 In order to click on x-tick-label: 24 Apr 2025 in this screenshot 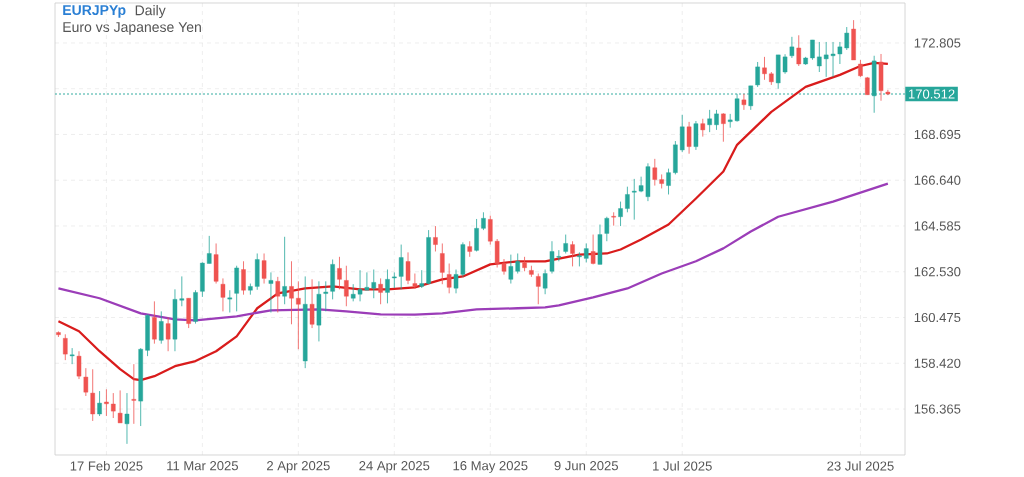, I will do `click(394, 466)`.